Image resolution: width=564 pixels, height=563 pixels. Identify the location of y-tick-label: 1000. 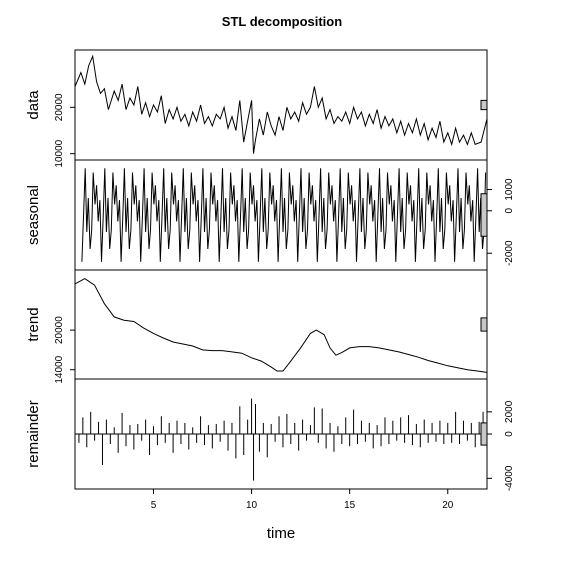
(509, 189).